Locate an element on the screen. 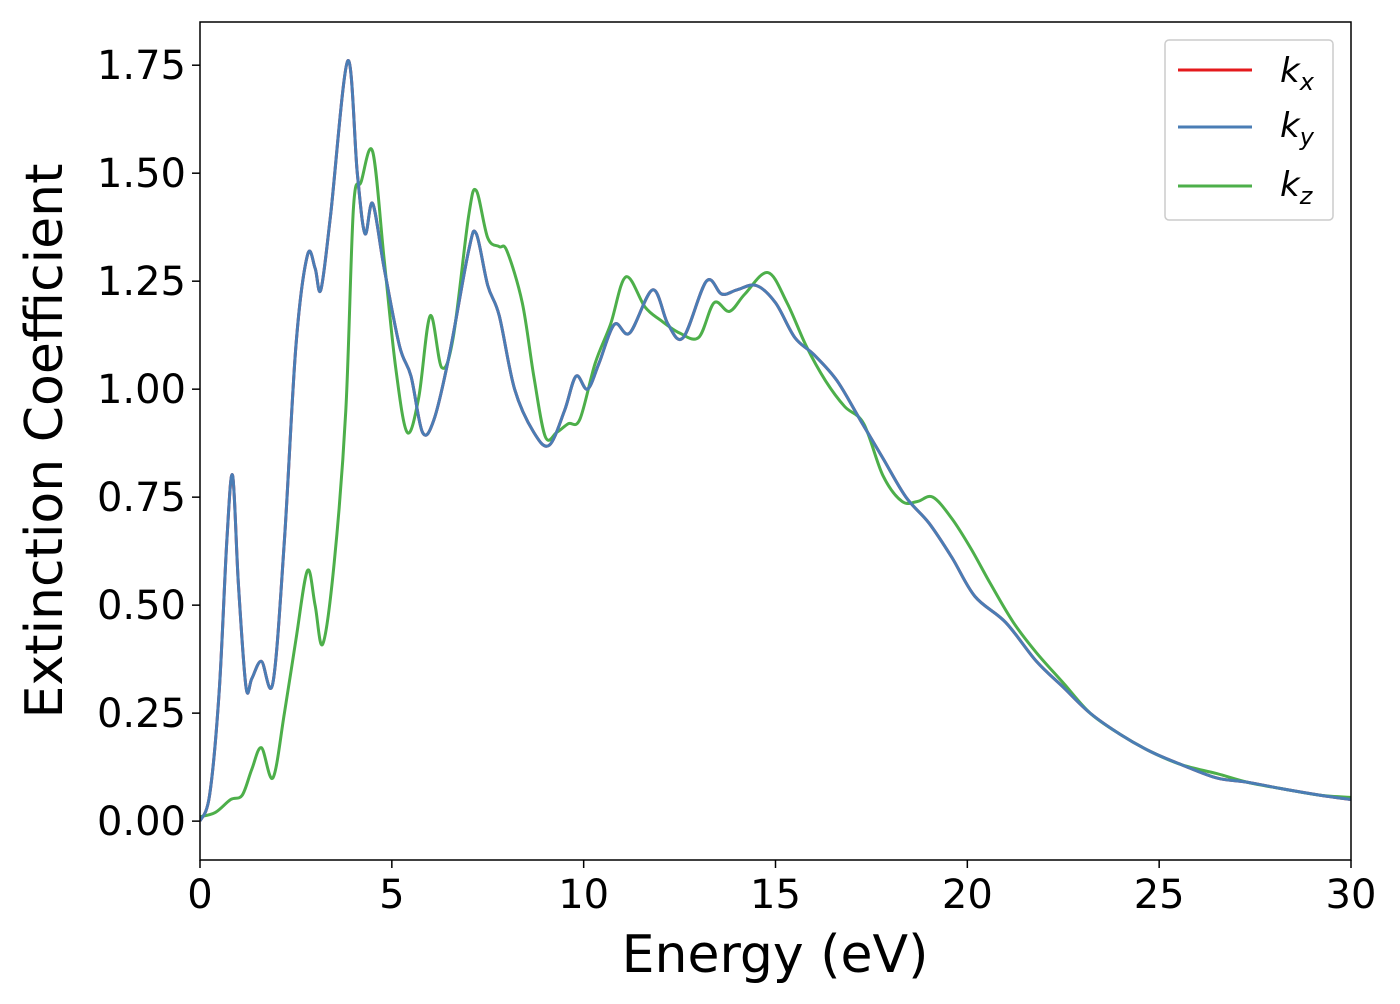 Image resolution: width=1400 pixels, height=1004 pixels. legend: kx ky kz is located at coordinates (1249, 130).